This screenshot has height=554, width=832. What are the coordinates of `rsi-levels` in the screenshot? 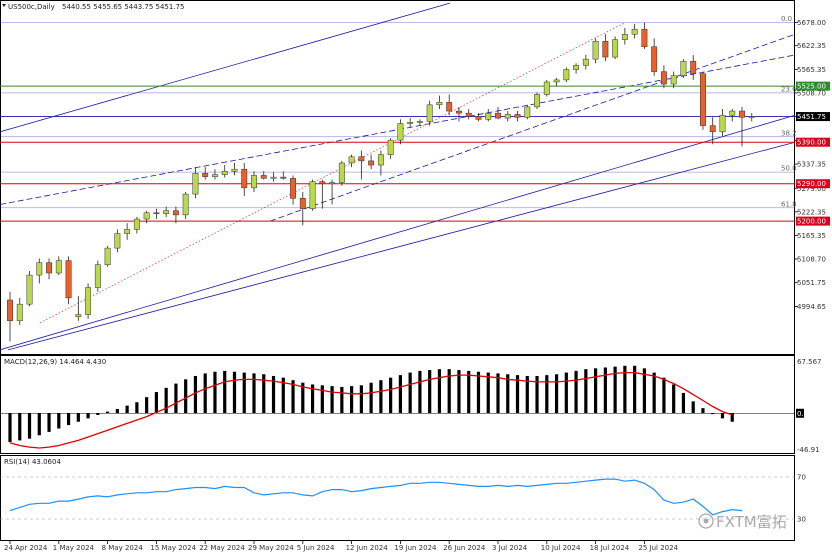 It's located at (397, 498).